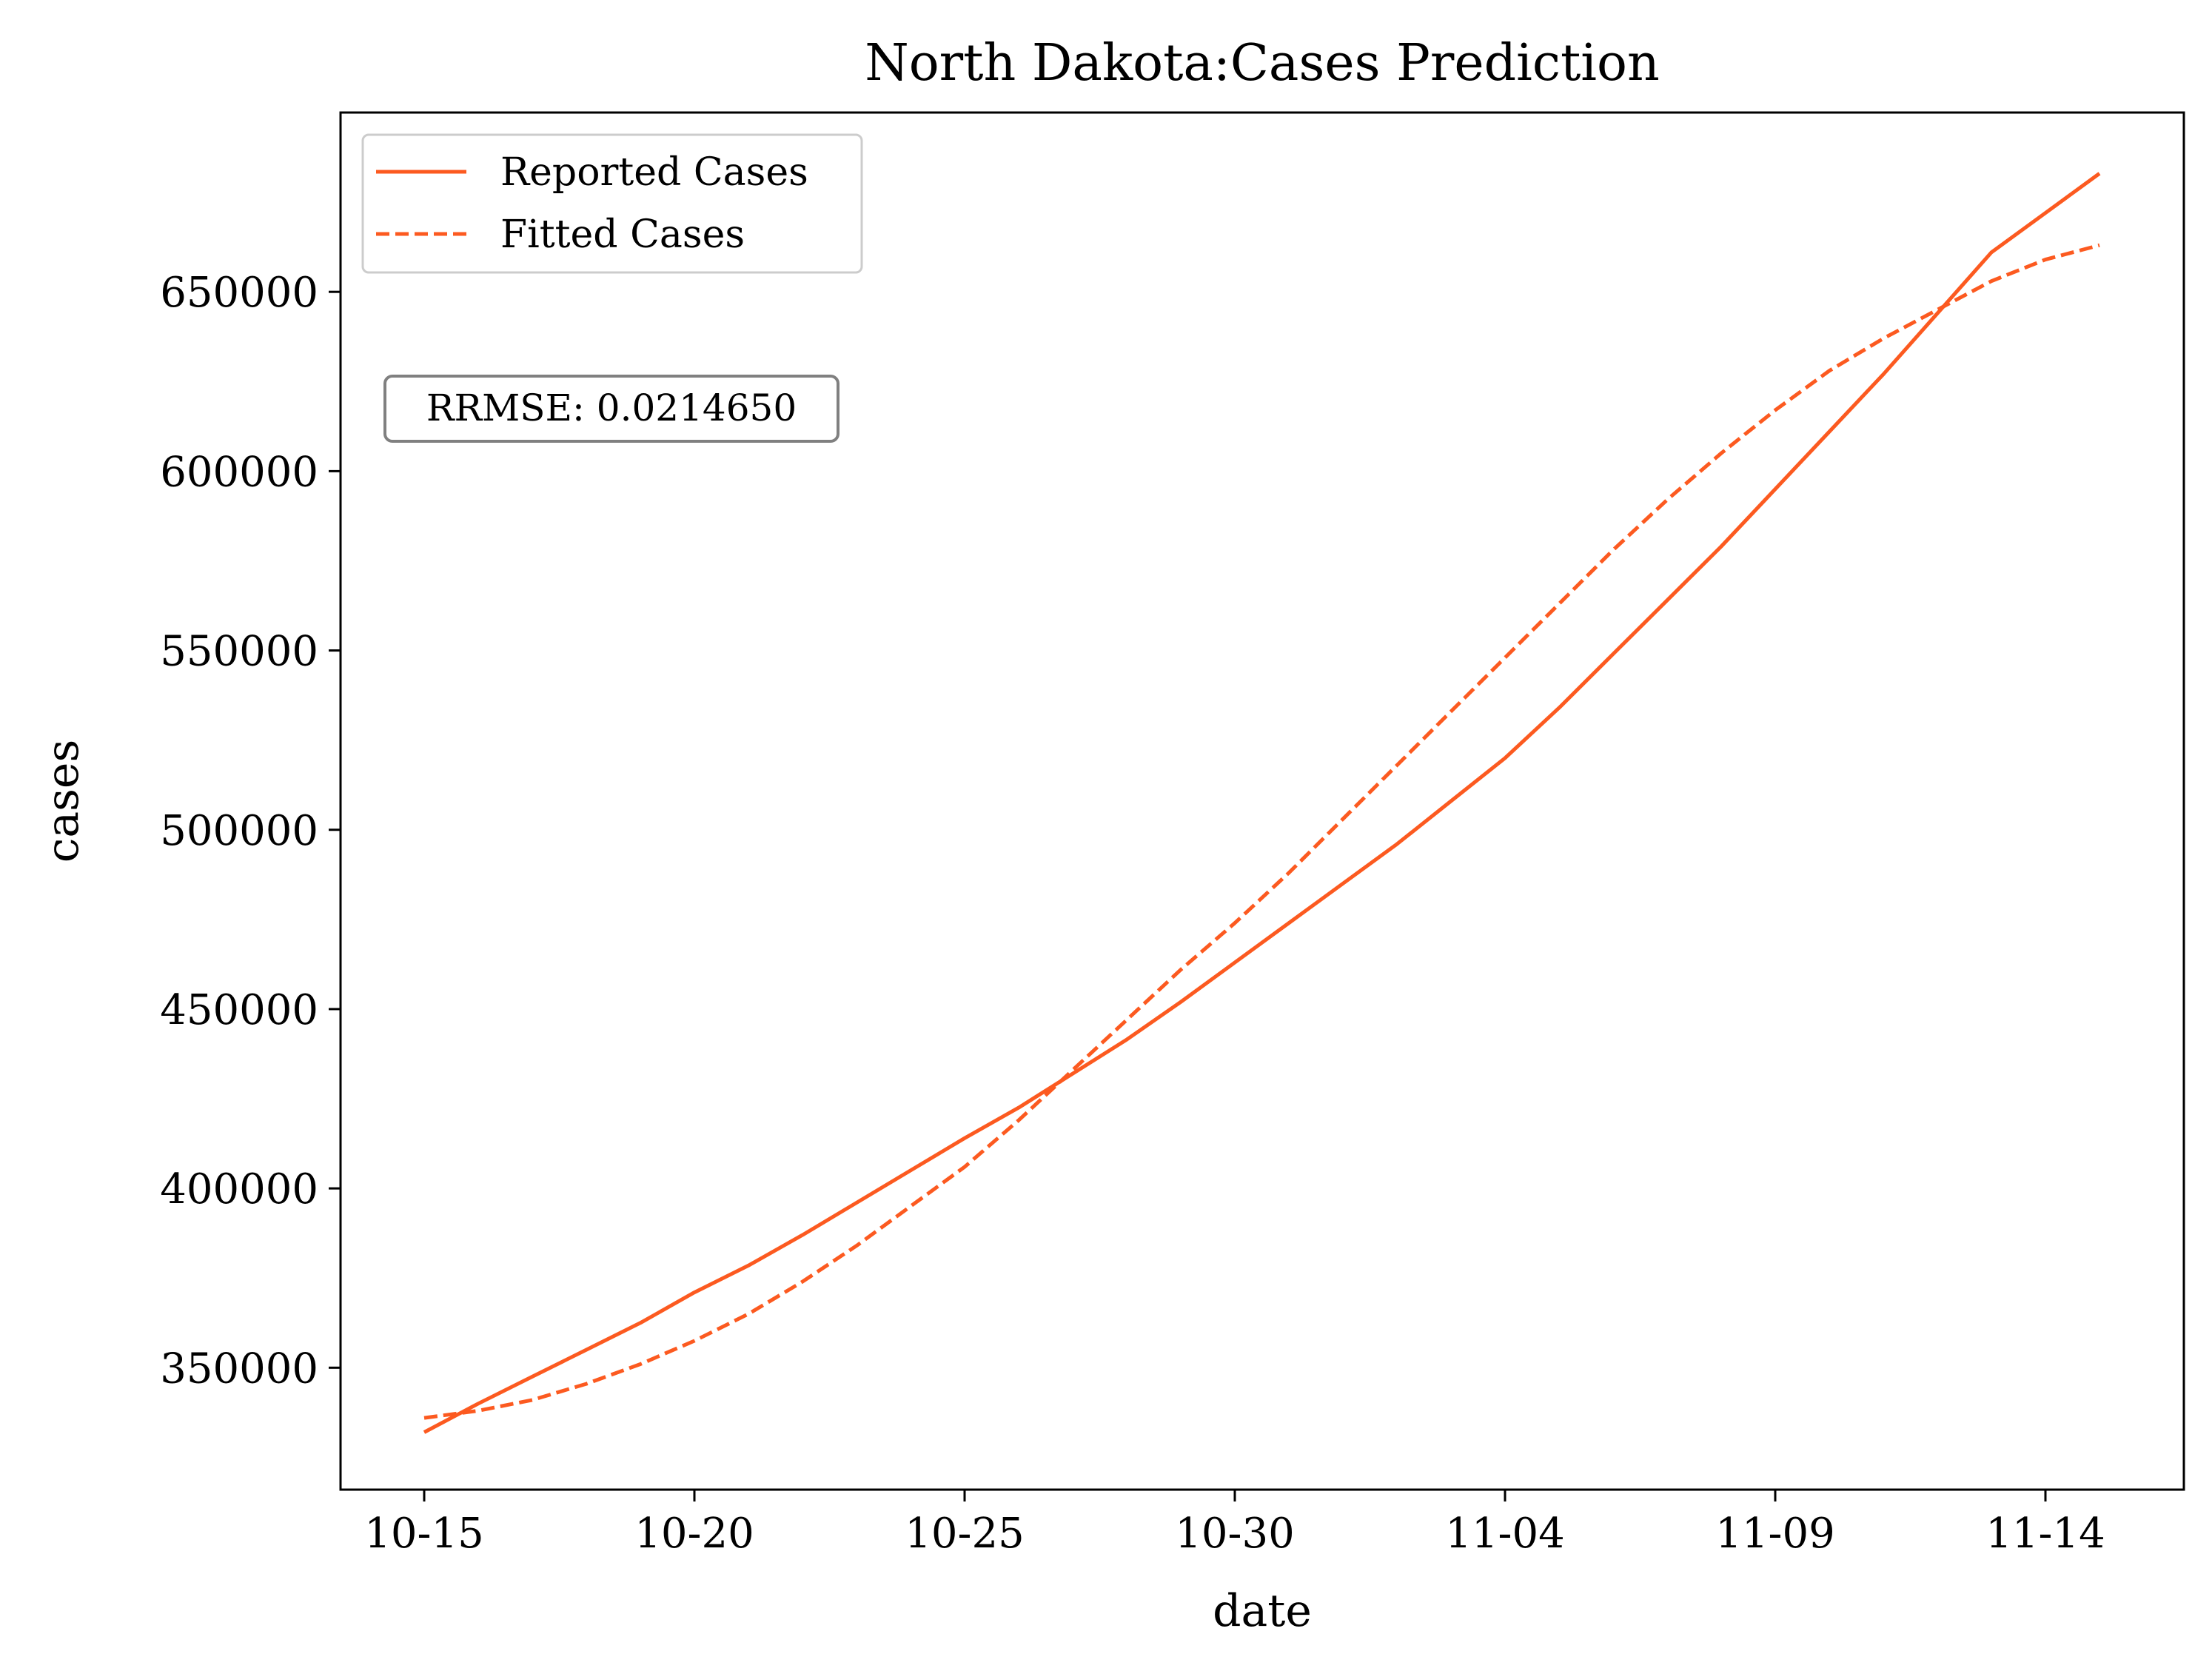 The image size is (2212, 1674). I want to click on y-tick-label: 600000, so click(239, 472).